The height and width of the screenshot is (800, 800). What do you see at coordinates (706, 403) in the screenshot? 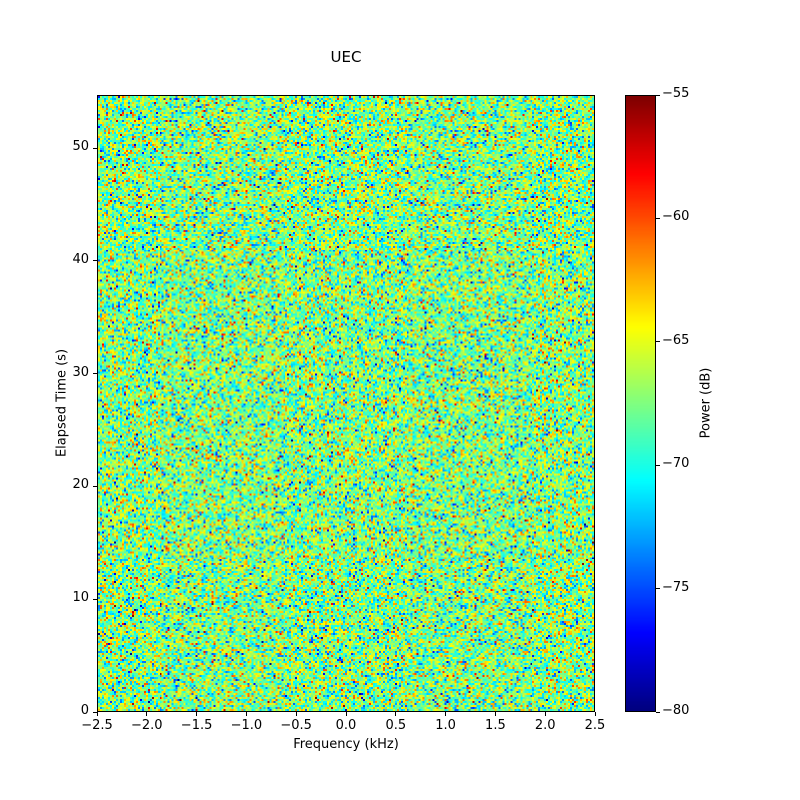
I see `colorbar-label: Power (dB)` at bounding box center [706, 403].